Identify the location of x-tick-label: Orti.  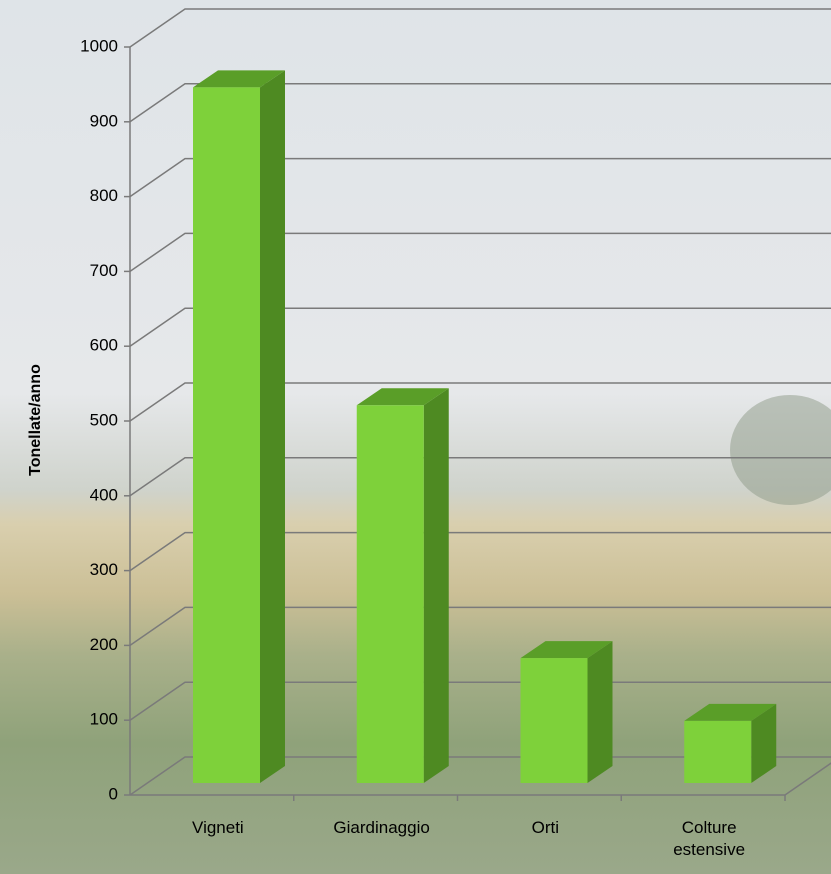
(545, 827).